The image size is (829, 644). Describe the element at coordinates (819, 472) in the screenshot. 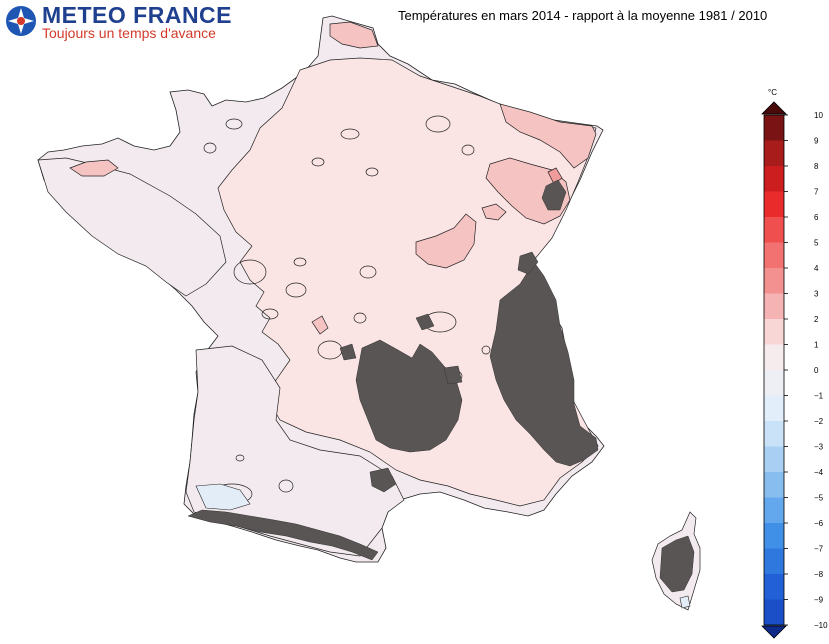

I see `color-scale-tick-label: −4` at that location.